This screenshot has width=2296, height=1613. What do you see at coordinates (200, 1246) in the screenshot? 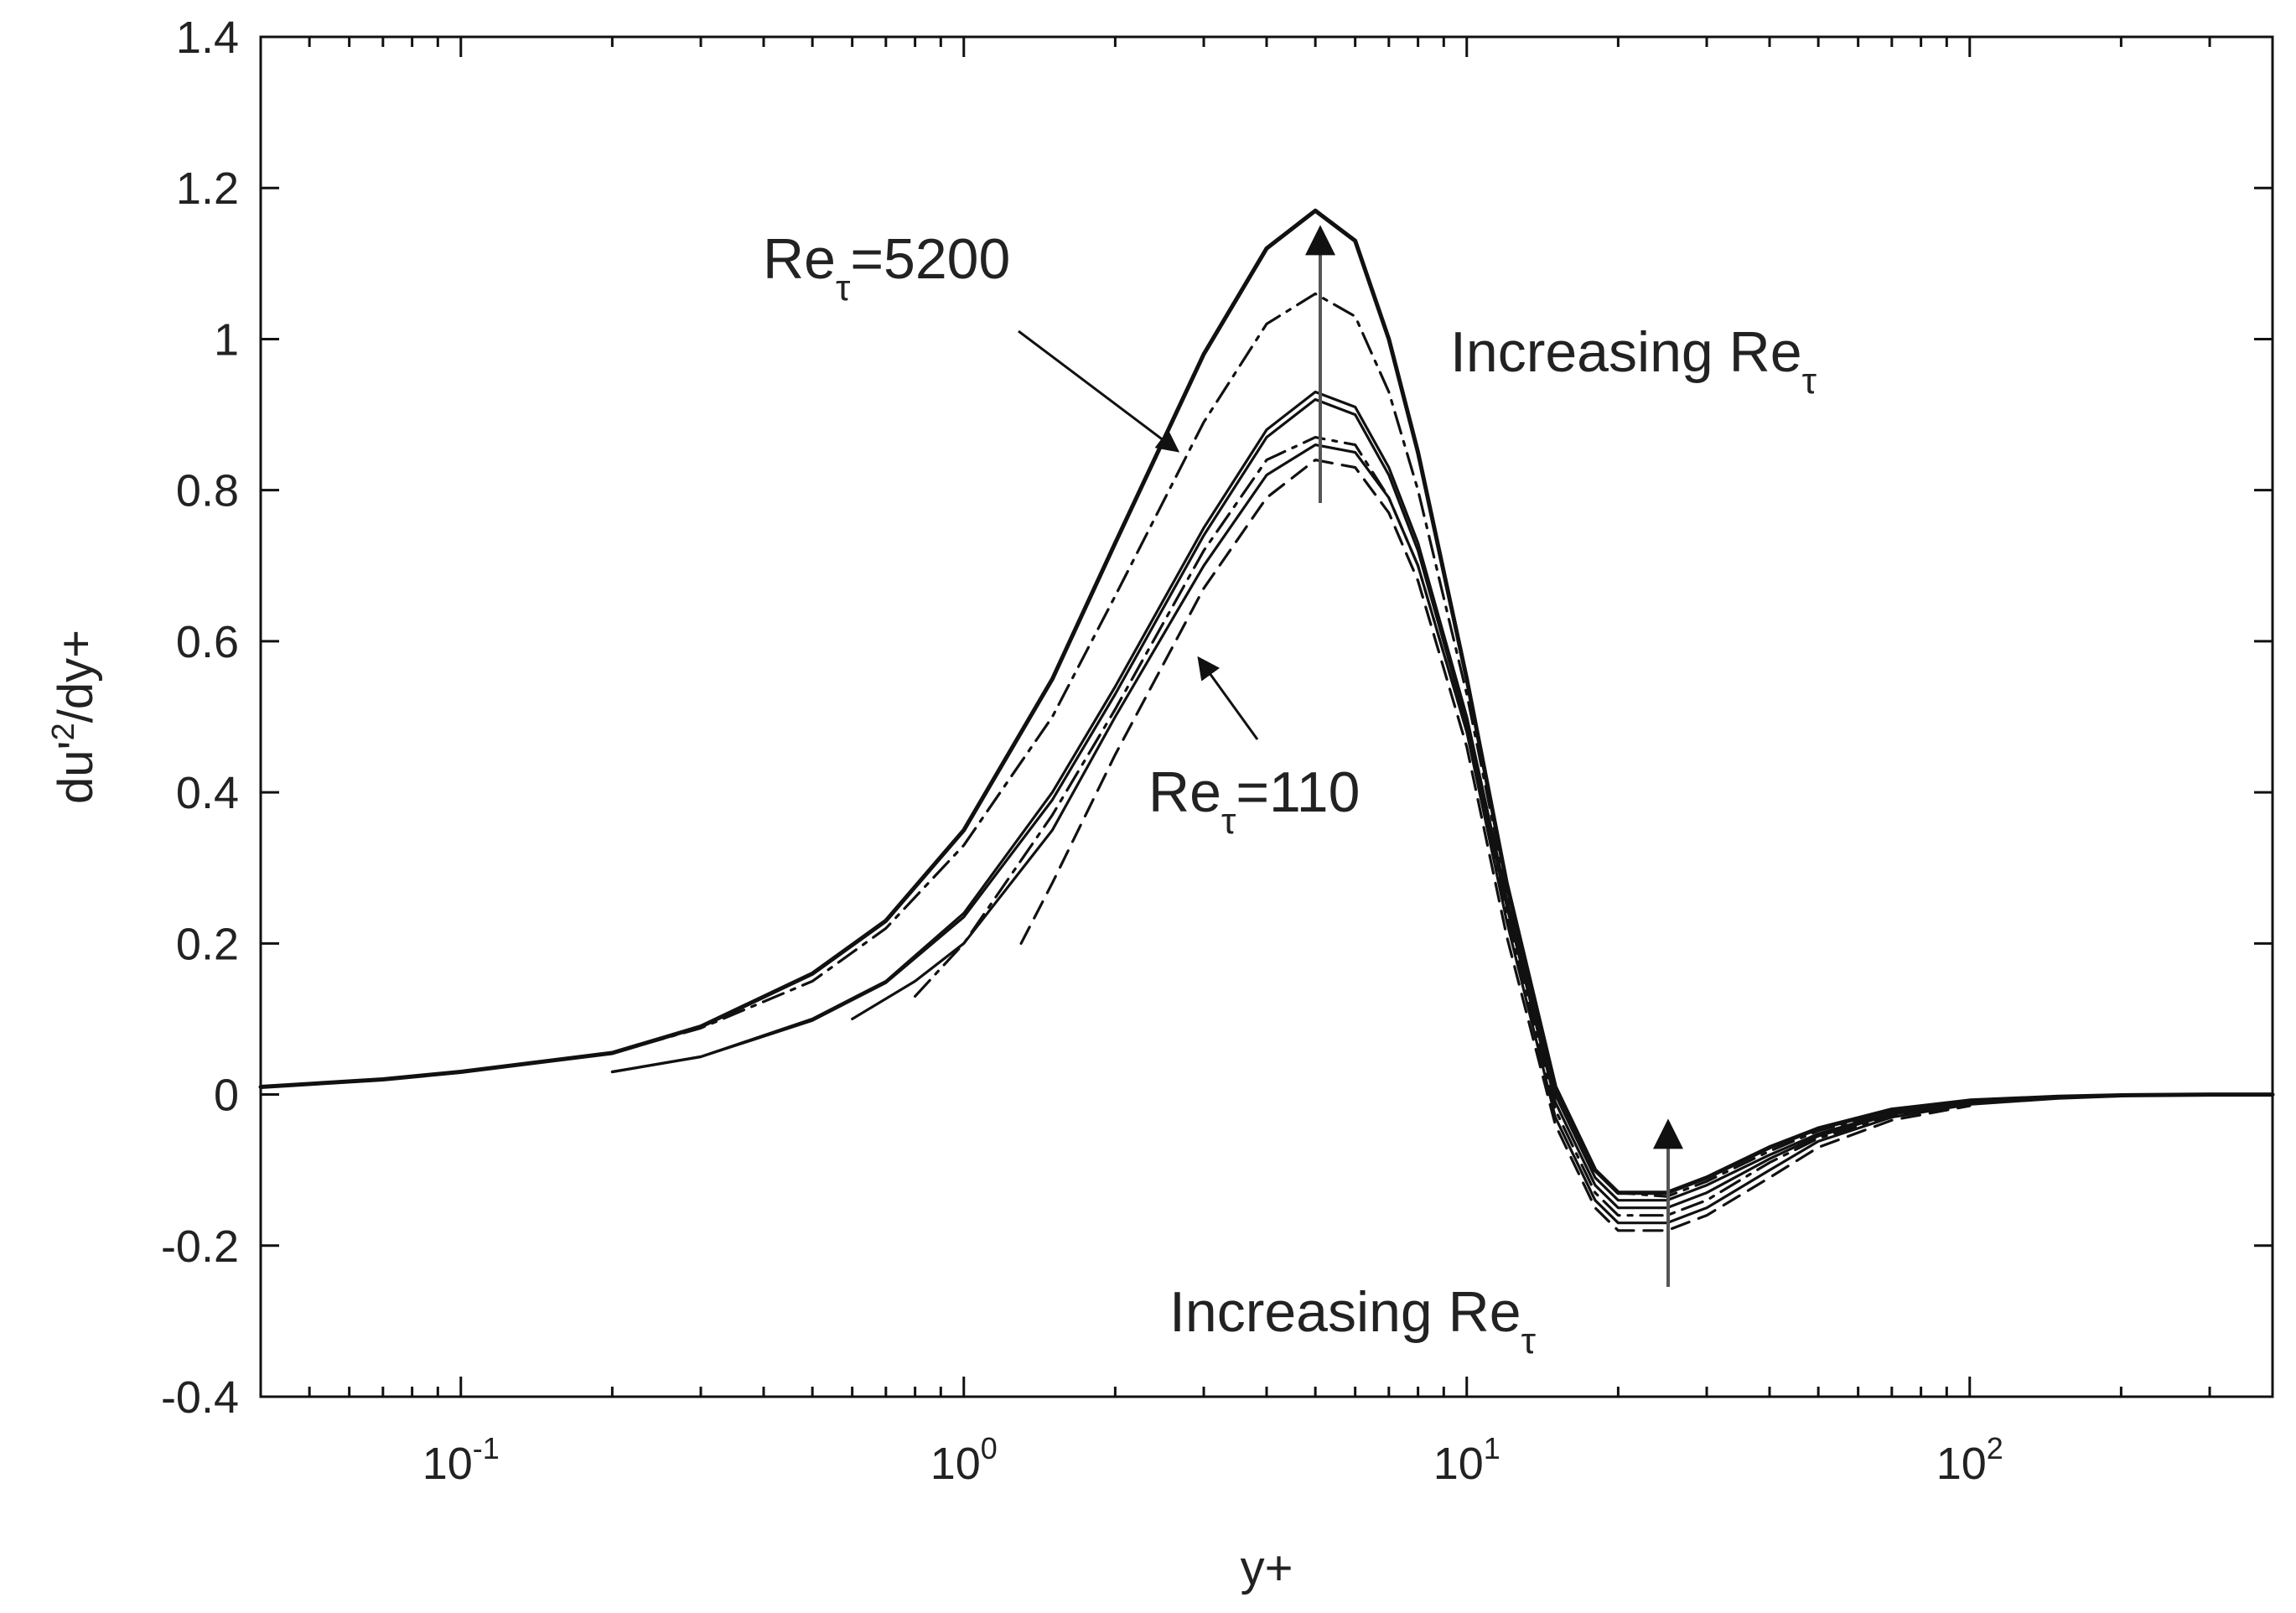
I see `y-tick-label: -0.2` at bounding box center [200, 1246].